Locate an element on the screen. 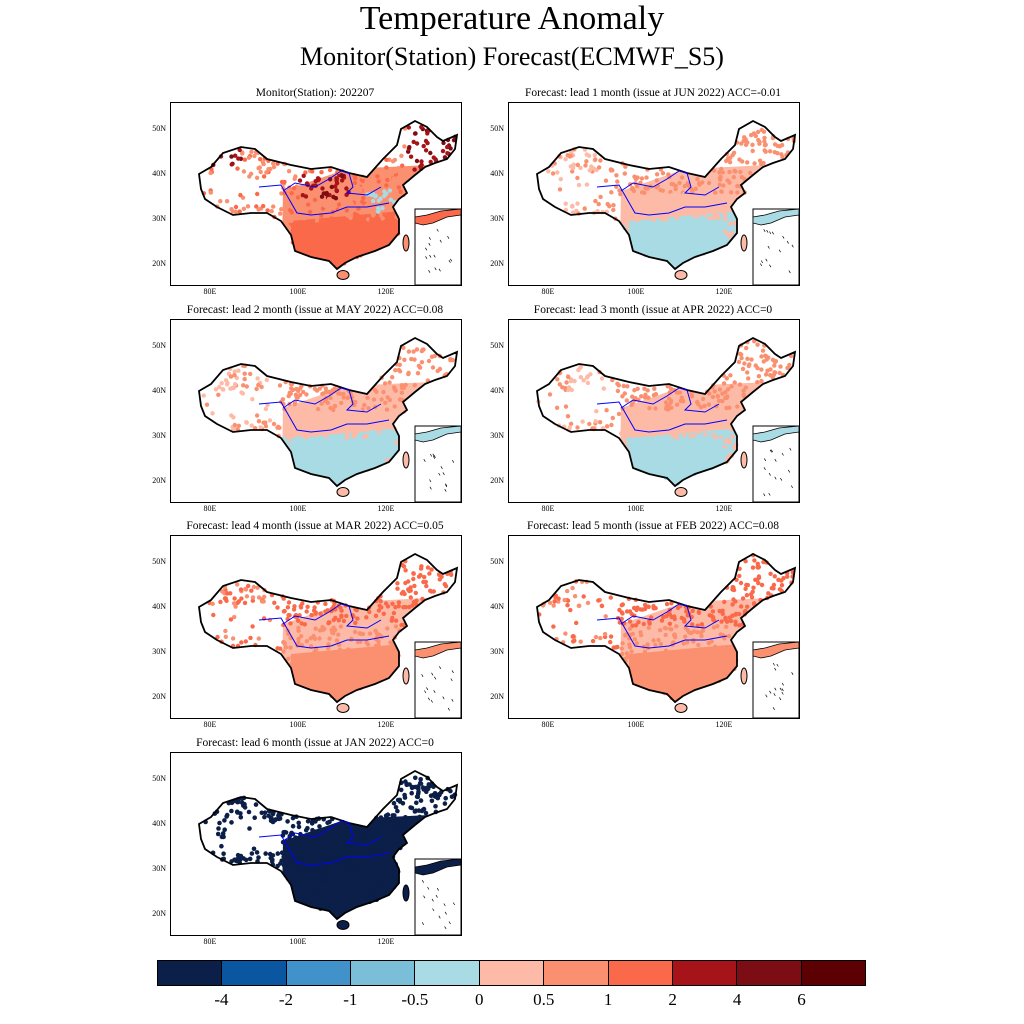  lat-tick-label: 40N is located at coordinates (159, 173).